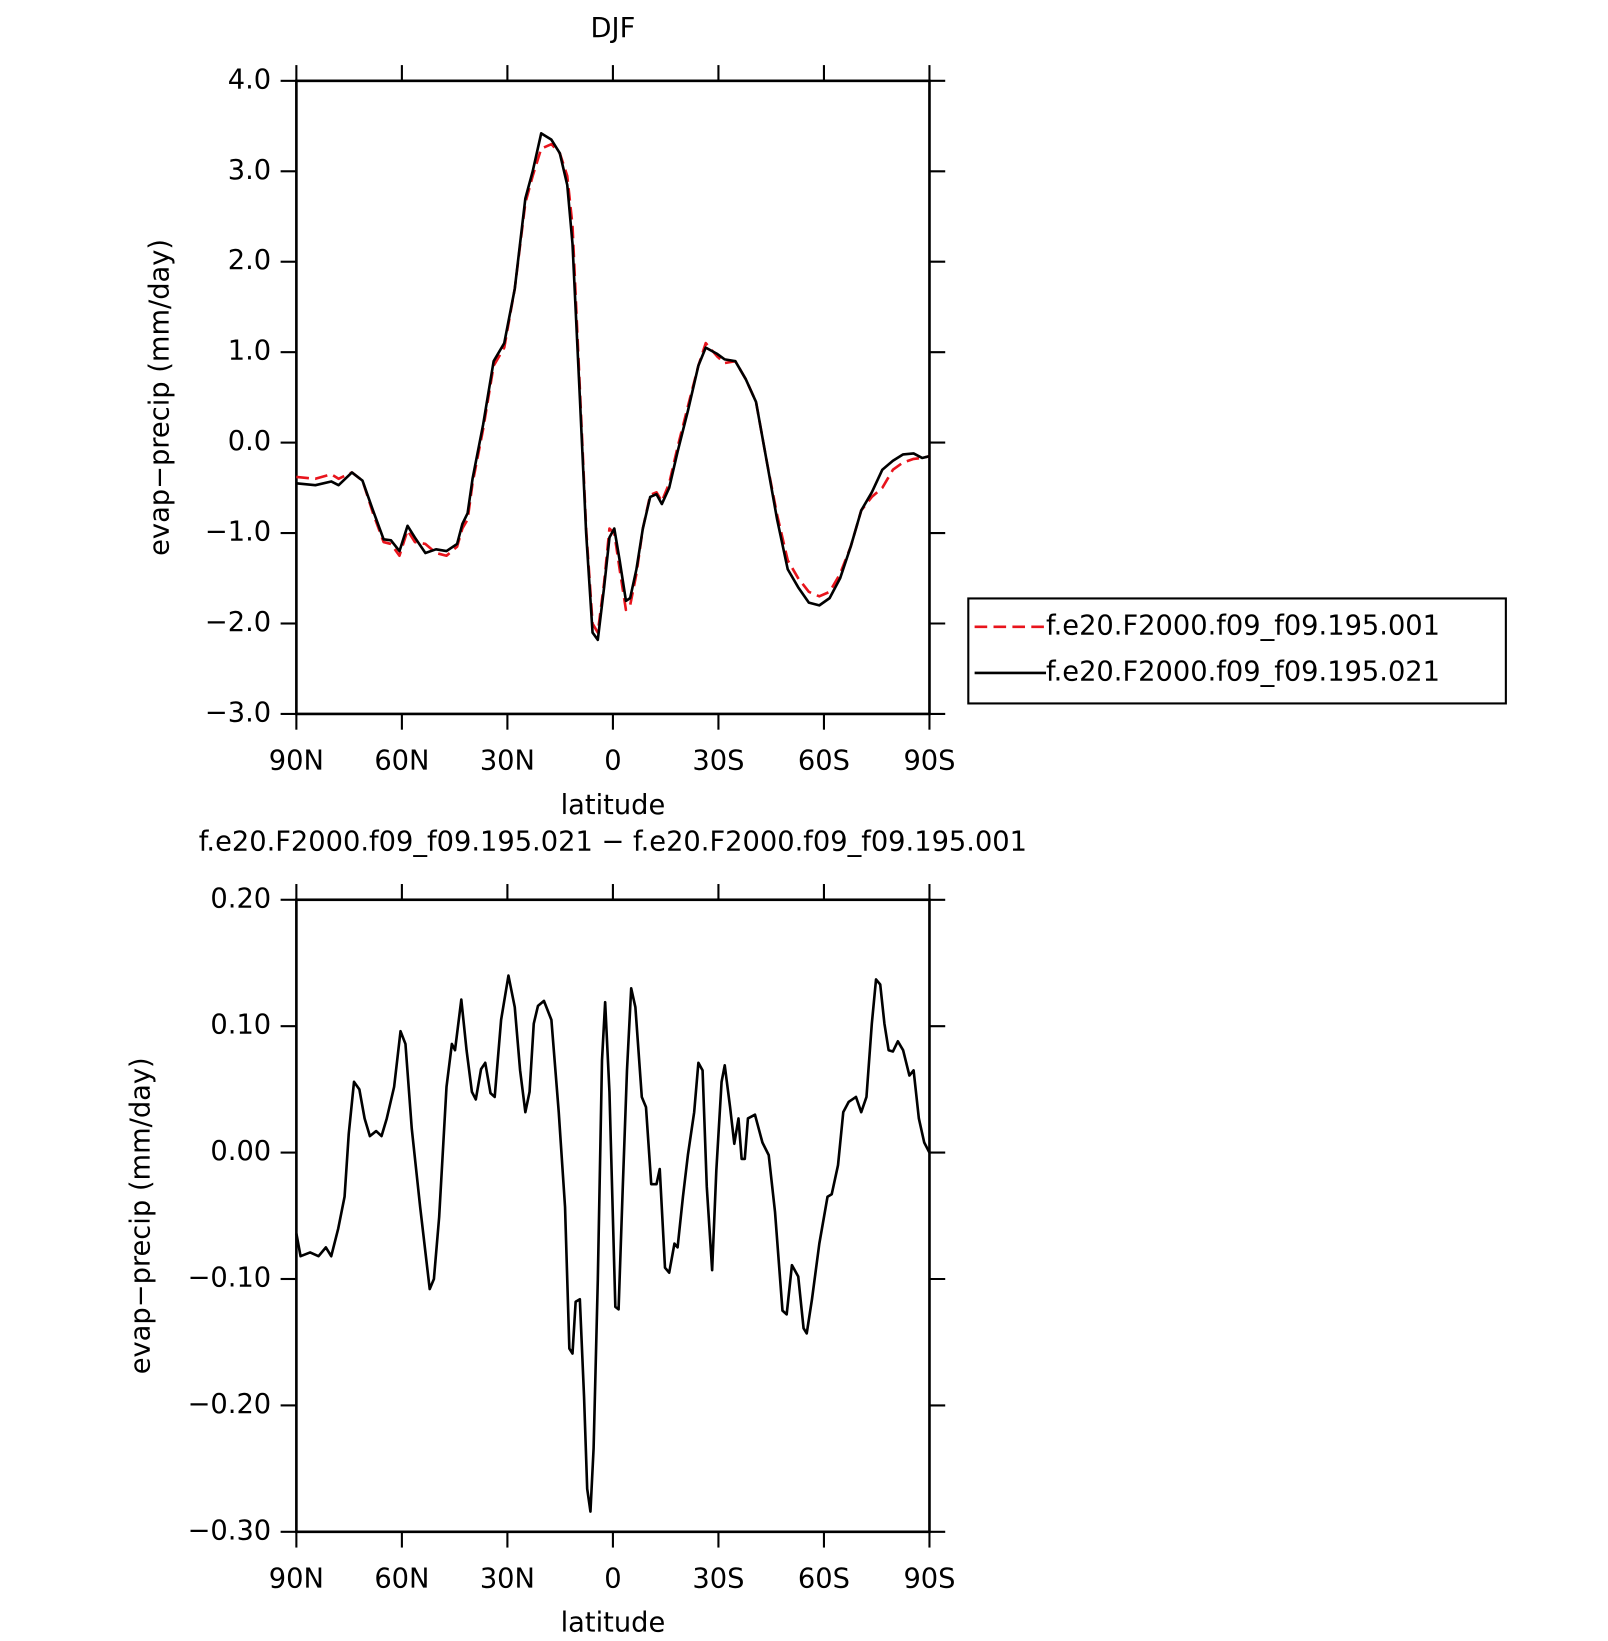  What do you see at coordinates (240, 1151) in the screenshot?
I see `y-tick-label: 0.00` at bounding box center [240, 1151].